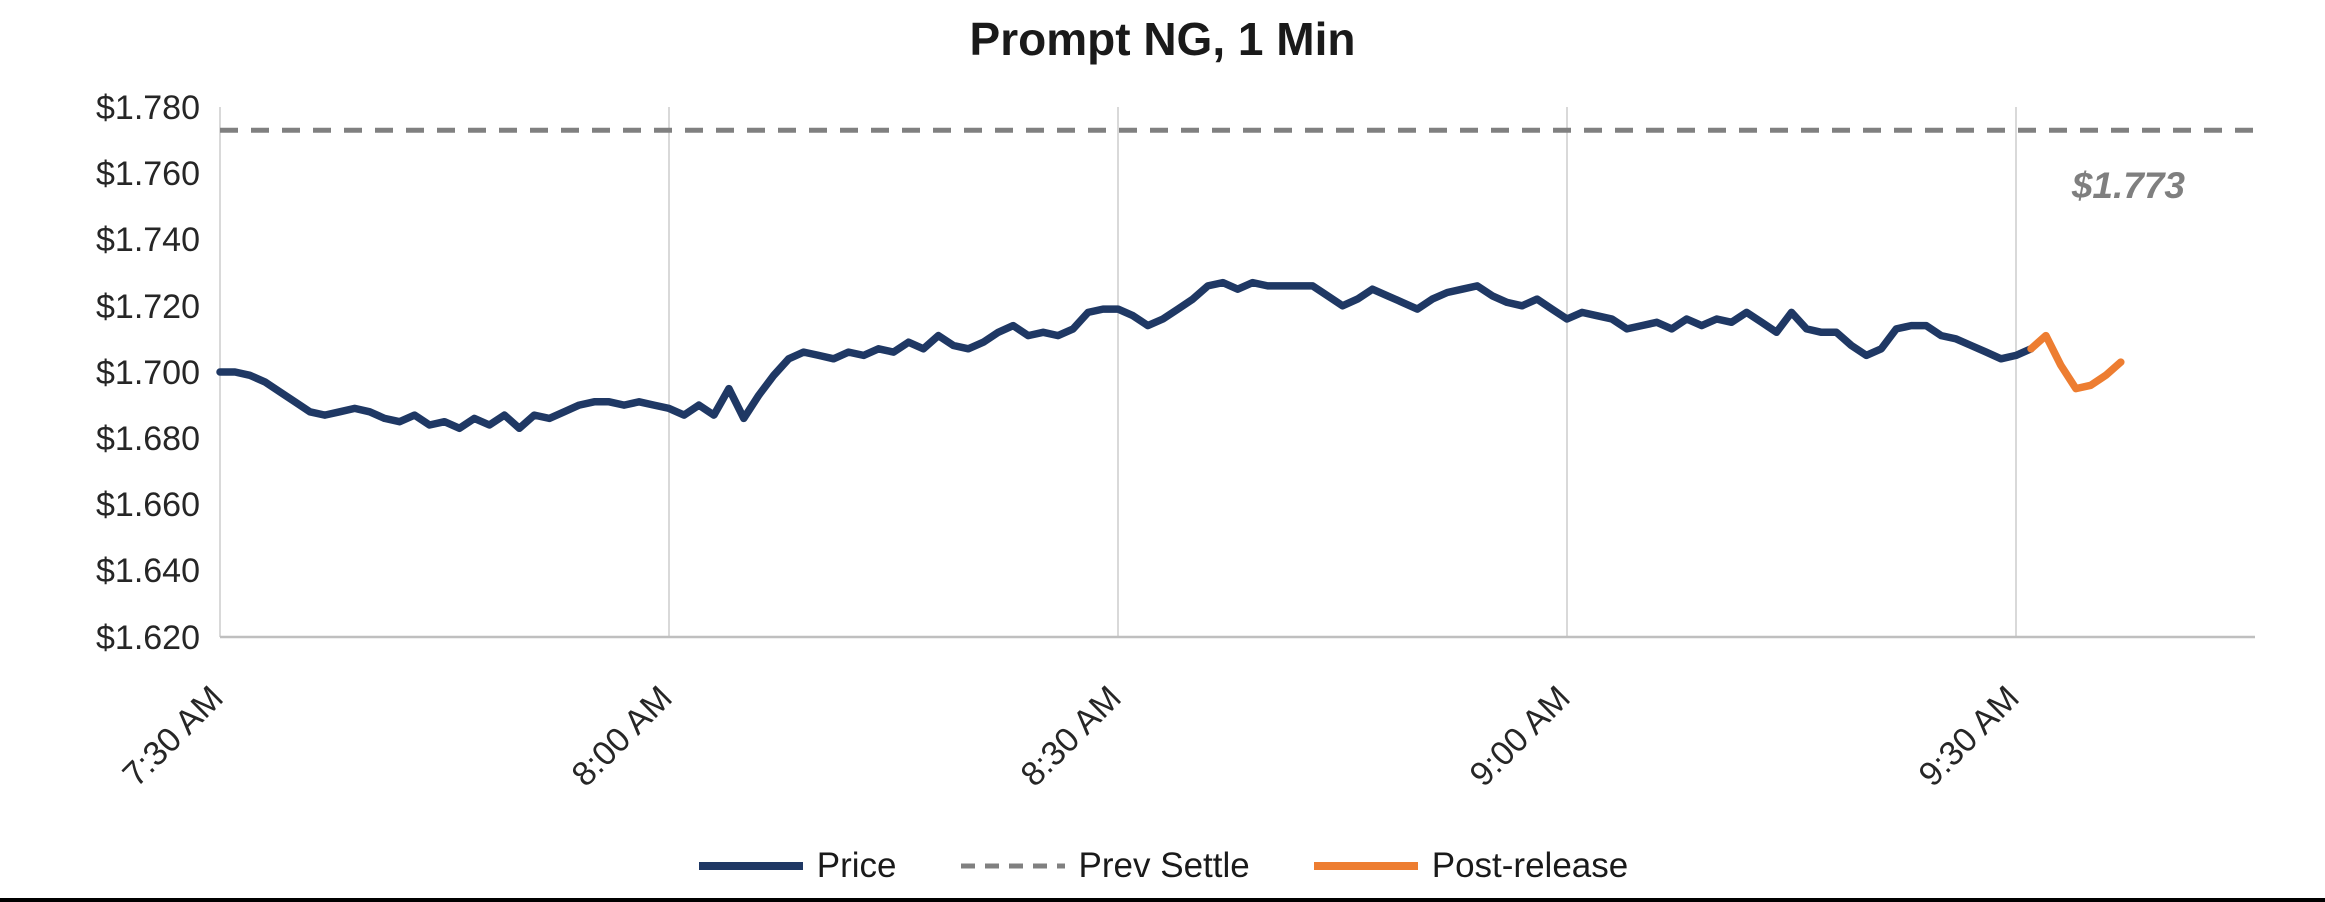 The width and height of the screenshot is (2325, 902). I want to click on x-axis-labels: 7:30 AM 8:00 AM 8:30 AM 9:00 AM 9:30 AM, so click(1071, 736).